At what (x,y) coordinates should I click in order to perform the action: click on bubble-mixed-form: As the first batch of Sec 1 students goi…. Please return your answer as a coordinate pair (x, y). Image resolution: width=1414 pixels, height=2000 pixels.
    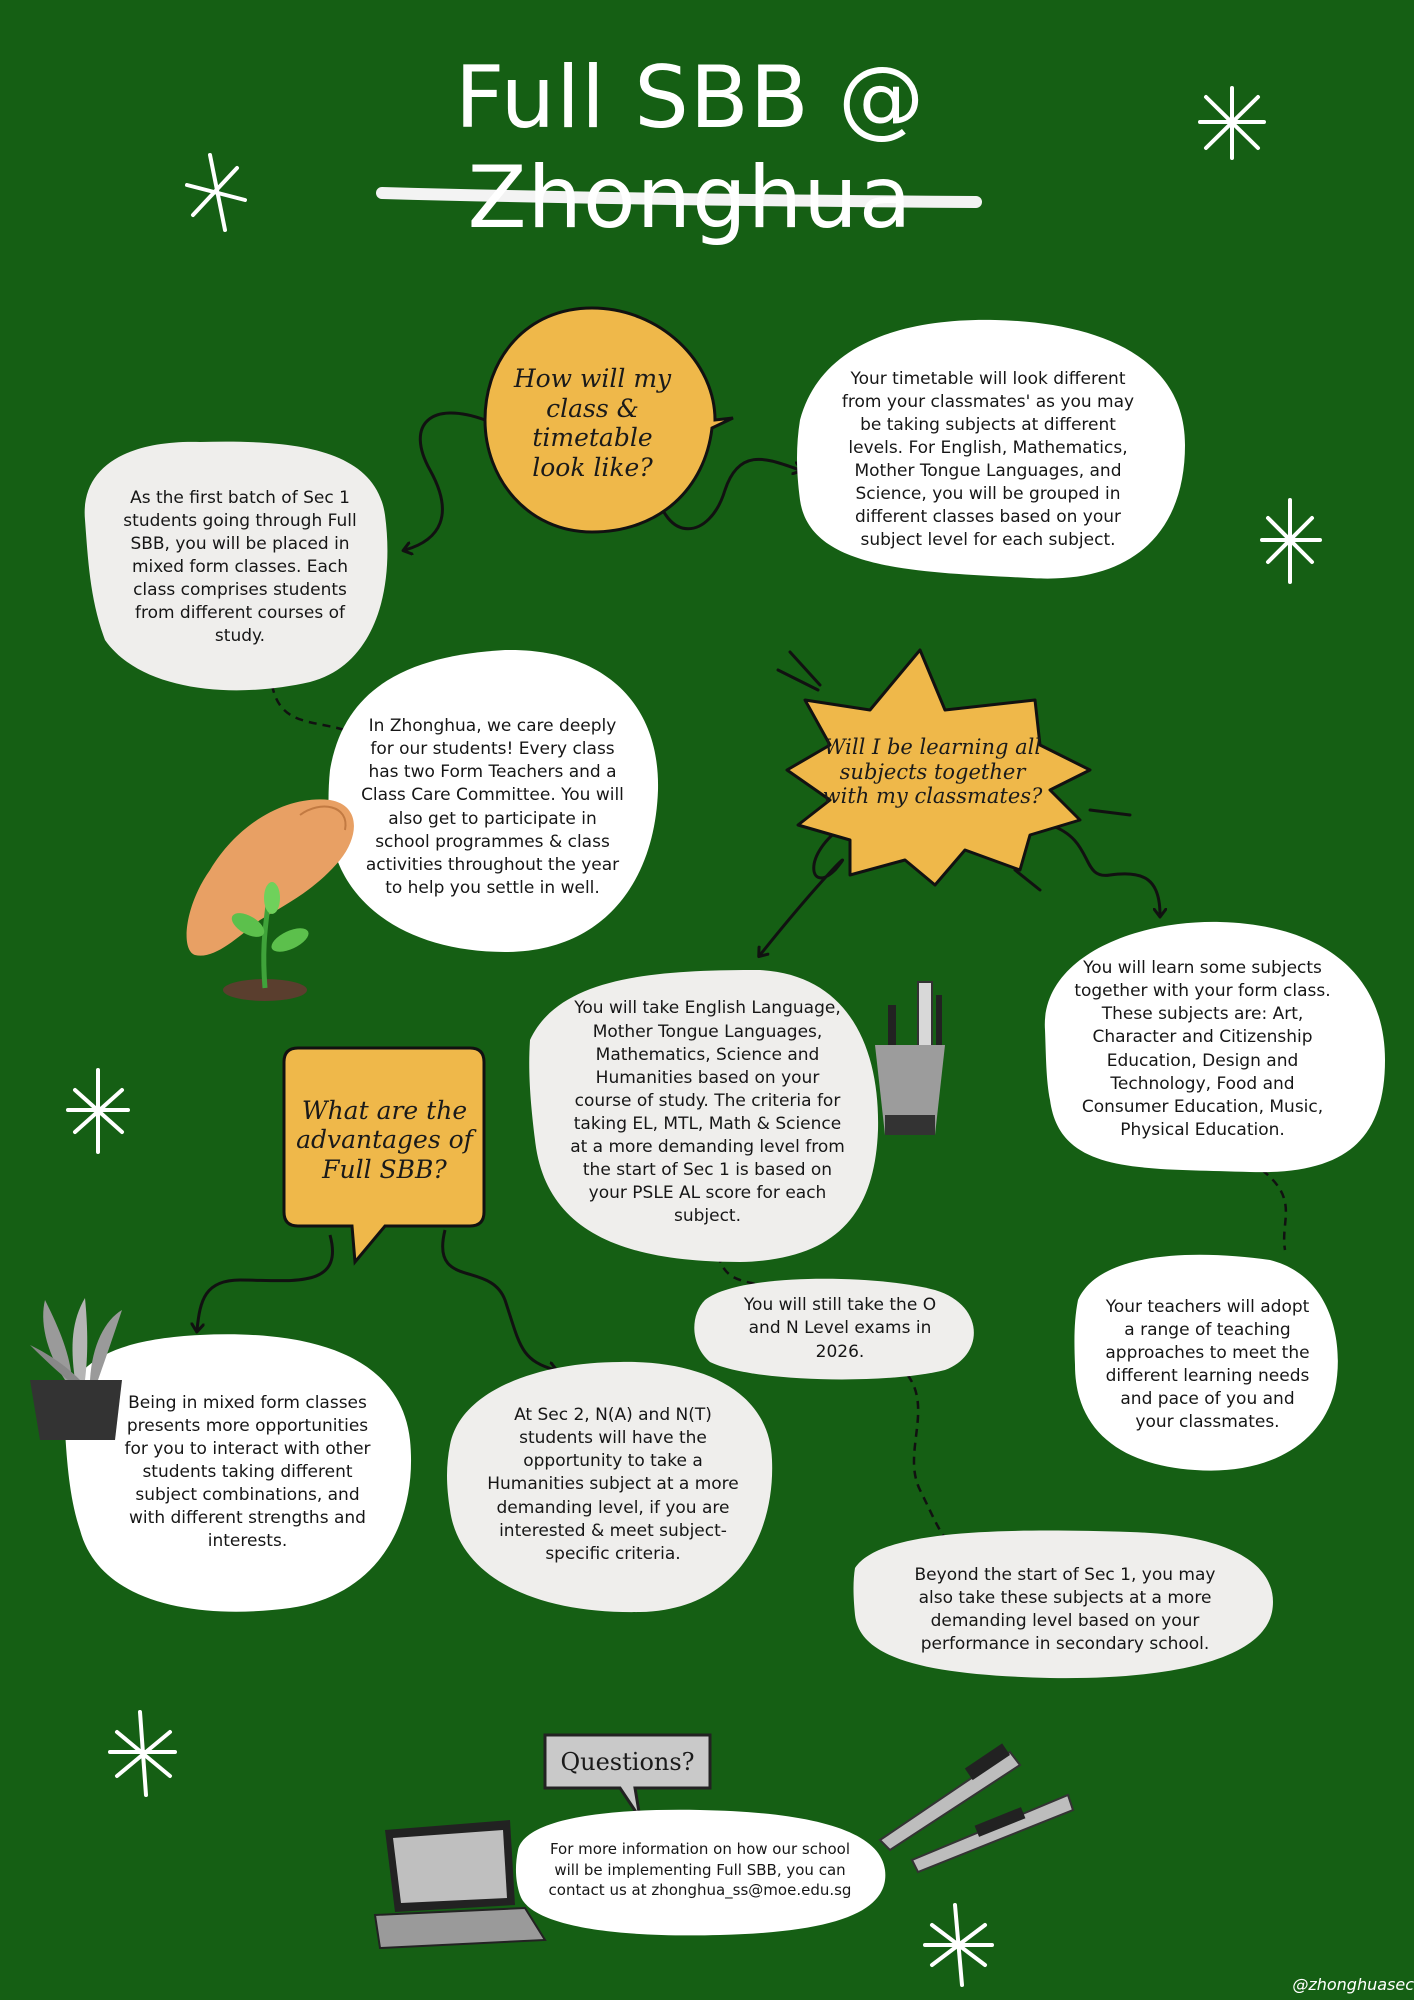
    Looking at the image, I should click on (240, 567).